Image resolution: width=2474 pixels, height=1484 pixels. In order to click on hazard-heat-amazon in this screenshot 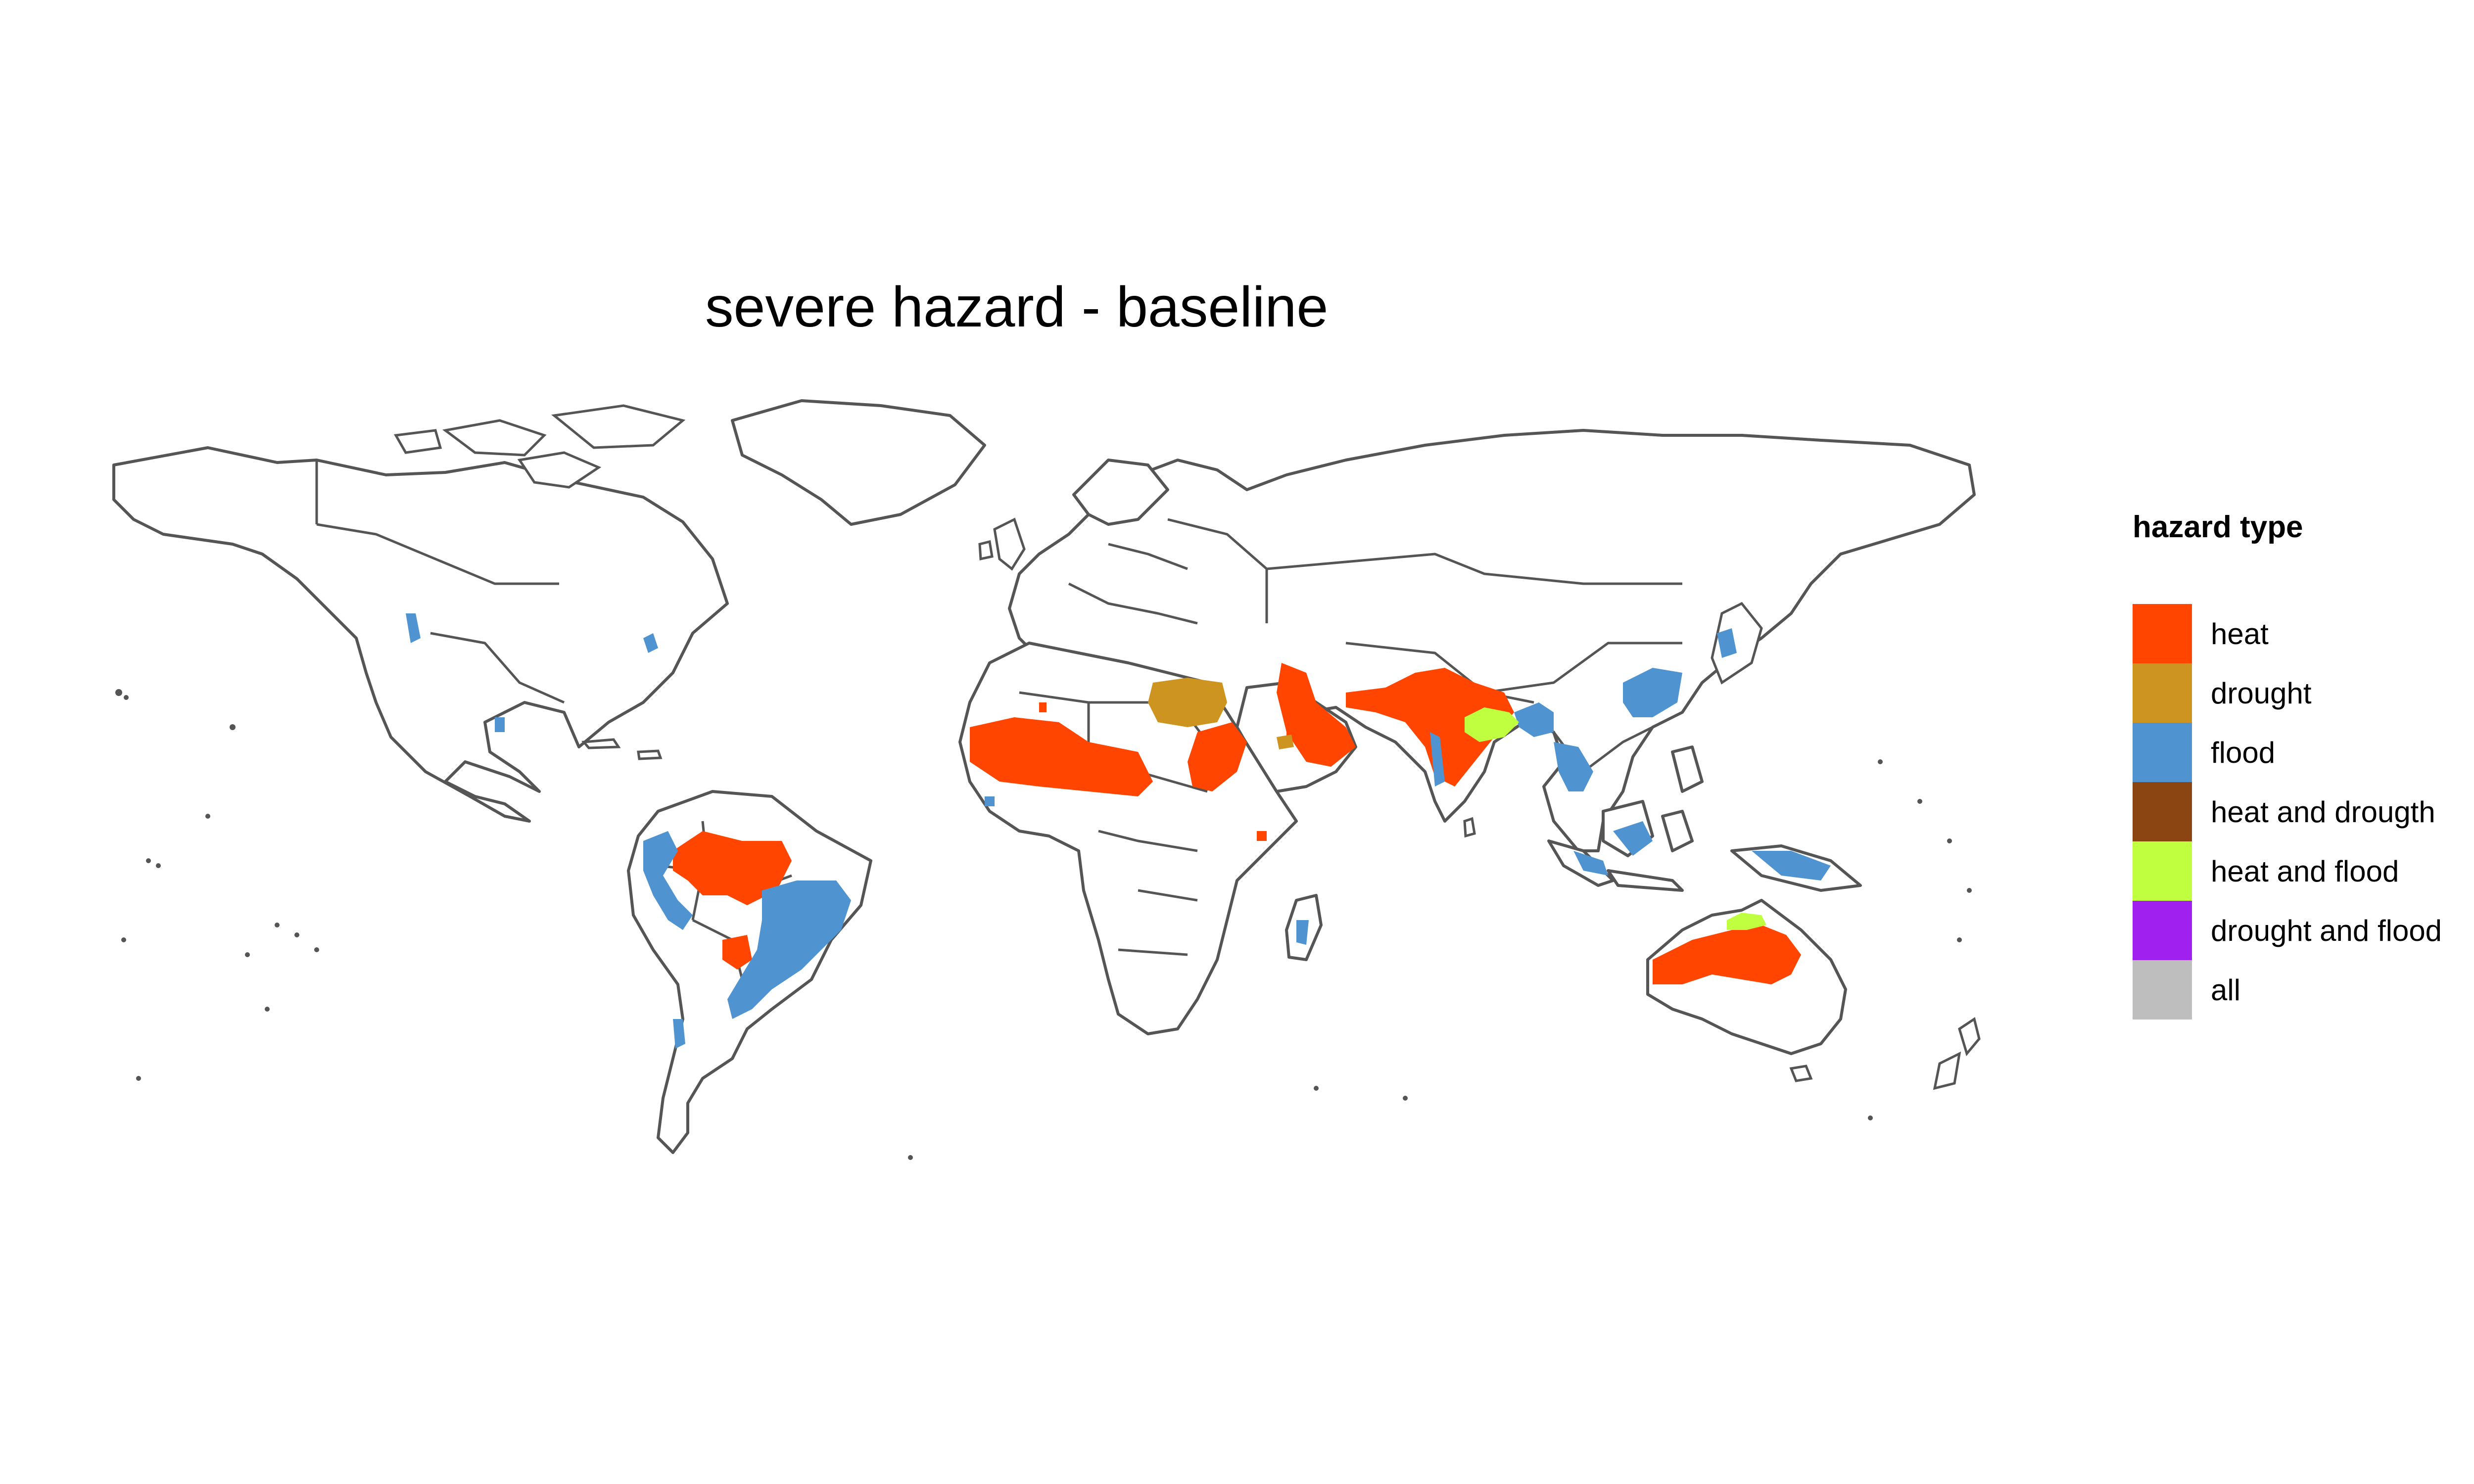, I will do `click(733, 868)`.